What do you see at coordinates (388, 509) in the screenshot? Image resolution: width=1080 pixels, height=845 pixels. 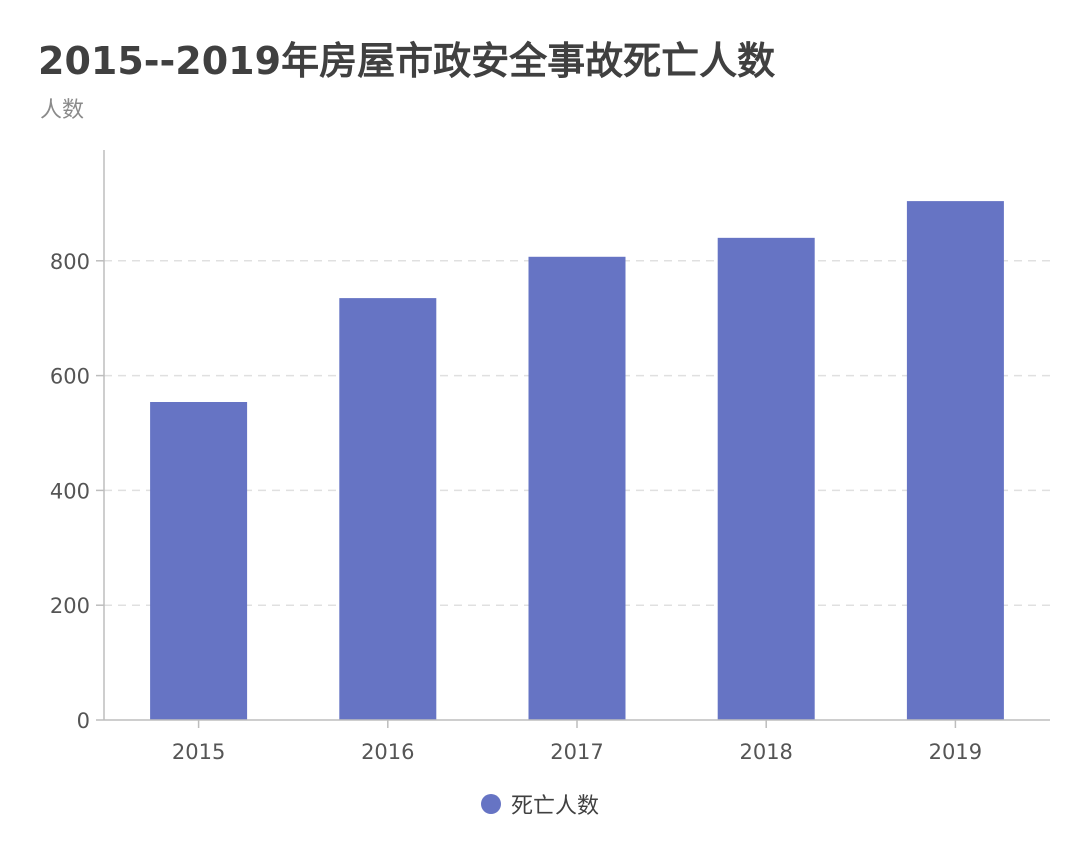 I see `bar-2016` at bounding box center [388, 509].